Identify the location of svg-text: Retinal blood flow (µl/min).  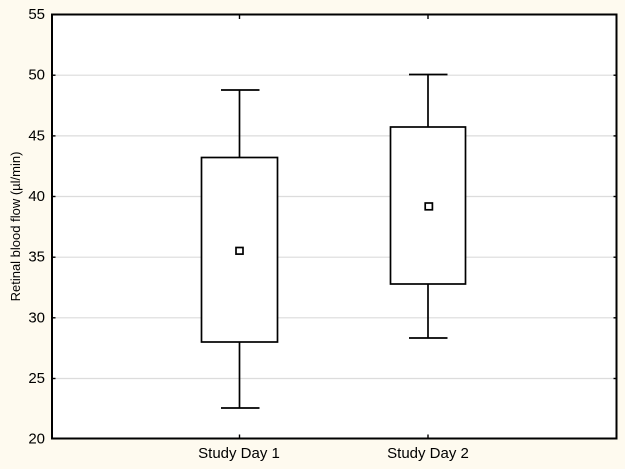
(15, 227).